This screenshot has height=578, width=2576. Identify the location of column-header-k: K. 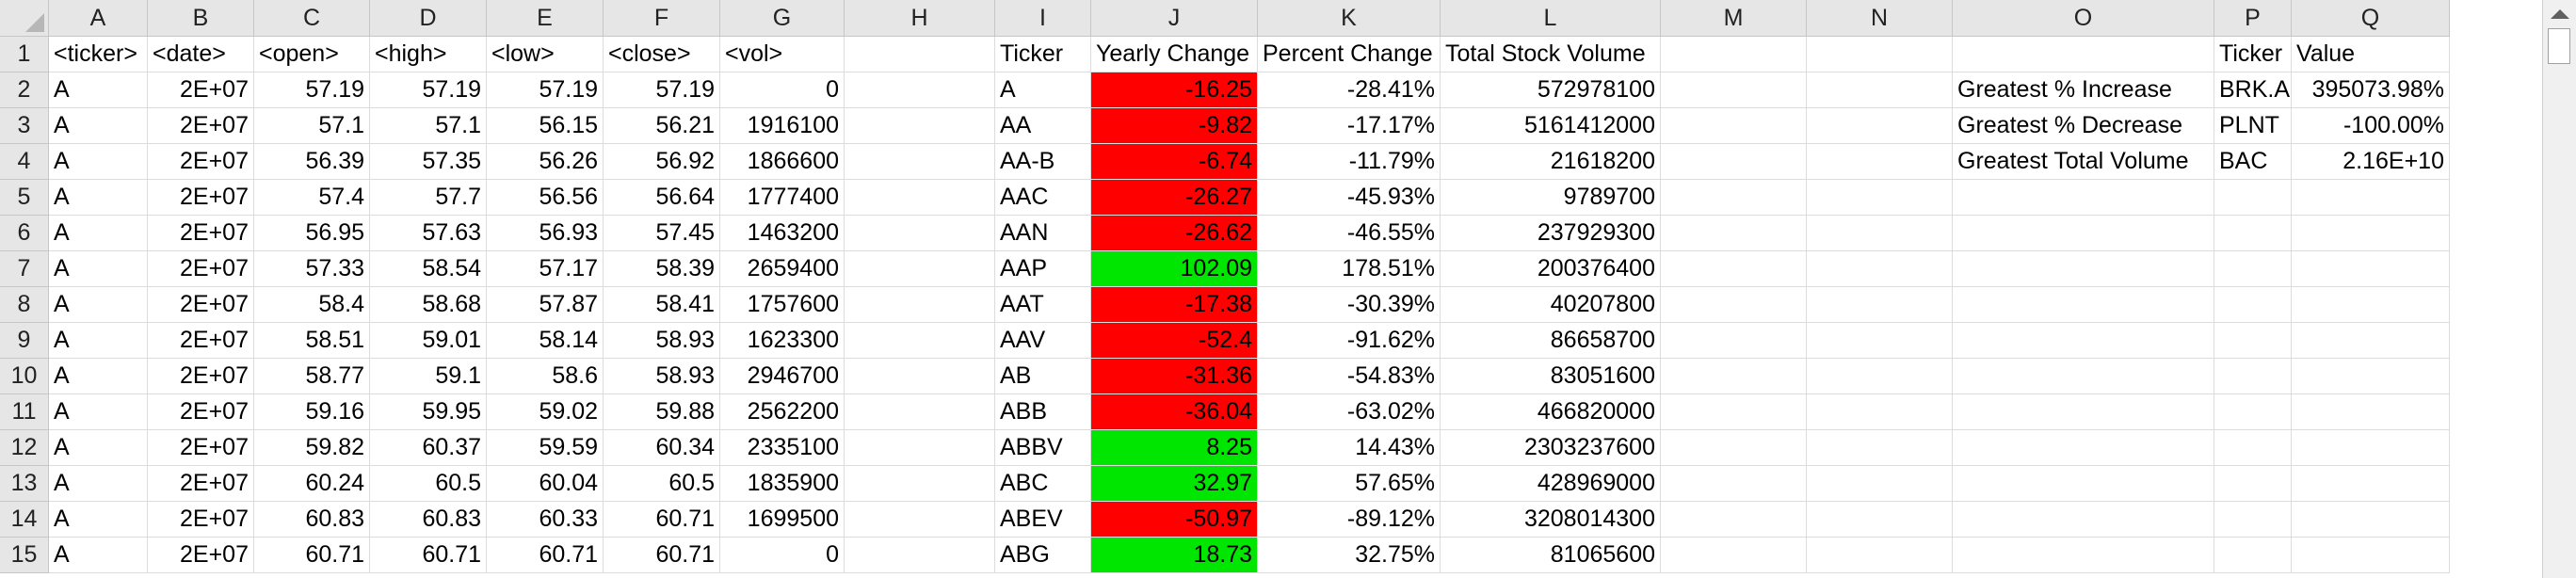
(1349, 18).